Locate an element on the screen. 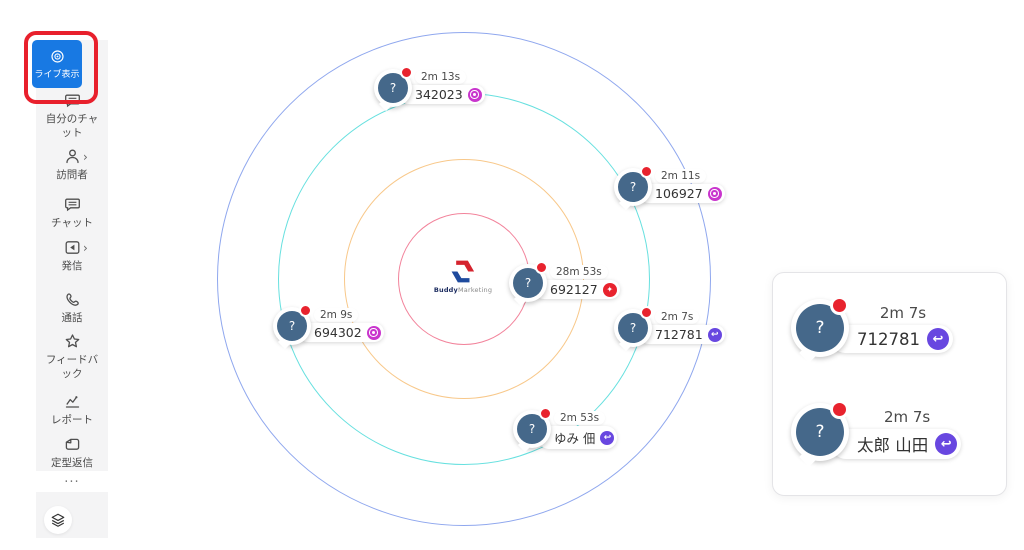  sidebar-item-label: レポート is located at coordinates (72, 420).